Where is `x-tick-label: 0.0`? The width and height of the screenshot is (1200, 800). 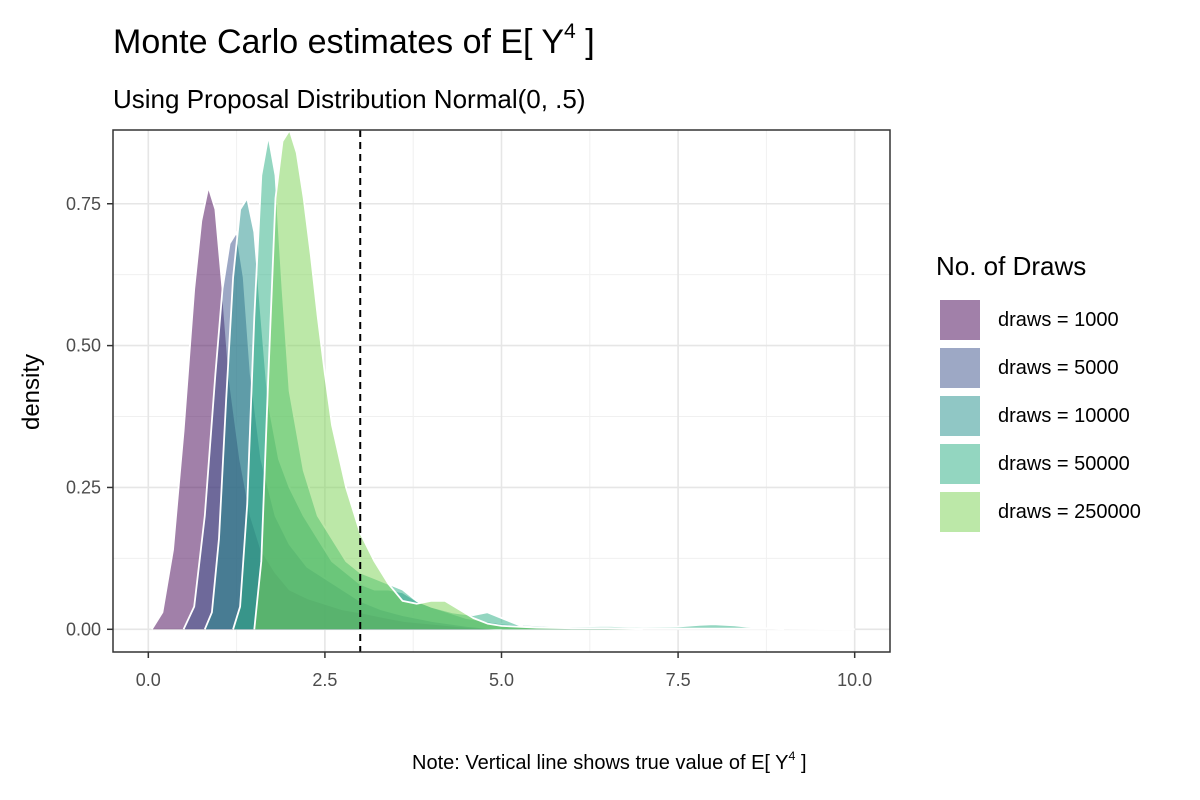 x-tick-label: 0.0 is located at coordinates (148, 680).